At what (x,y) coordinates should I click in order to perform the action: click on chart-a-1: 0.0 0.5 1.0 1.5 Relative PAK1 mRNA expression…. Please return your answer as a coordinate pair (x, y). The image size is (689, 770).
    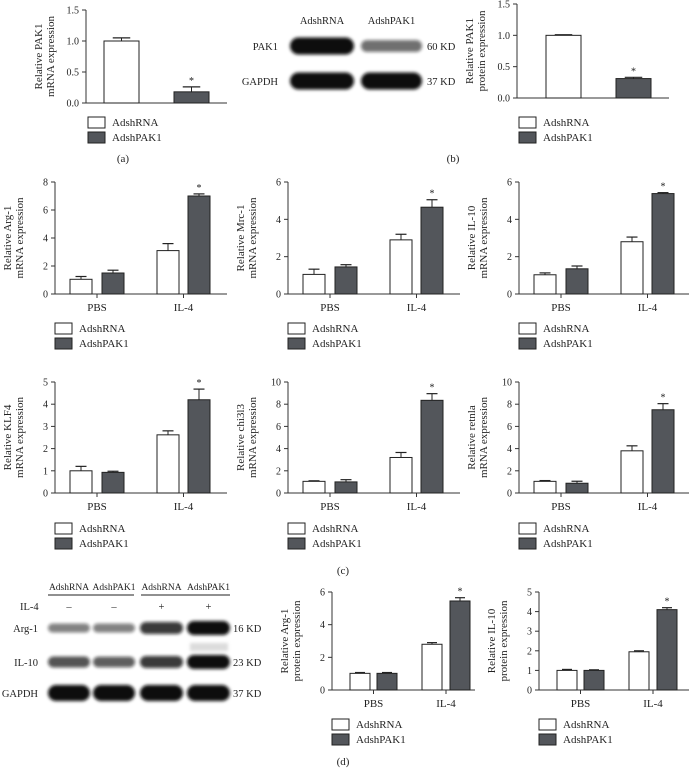
    Looking at the image, I should click on (130, 75).